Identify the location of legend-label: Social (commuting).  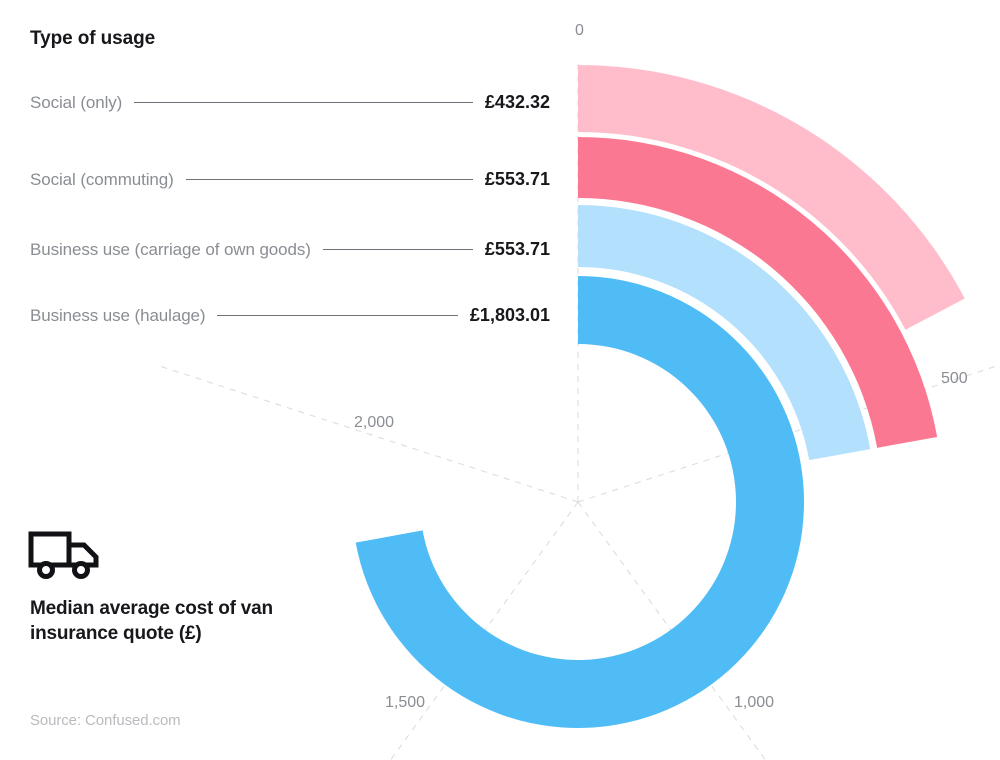
(102, 179).